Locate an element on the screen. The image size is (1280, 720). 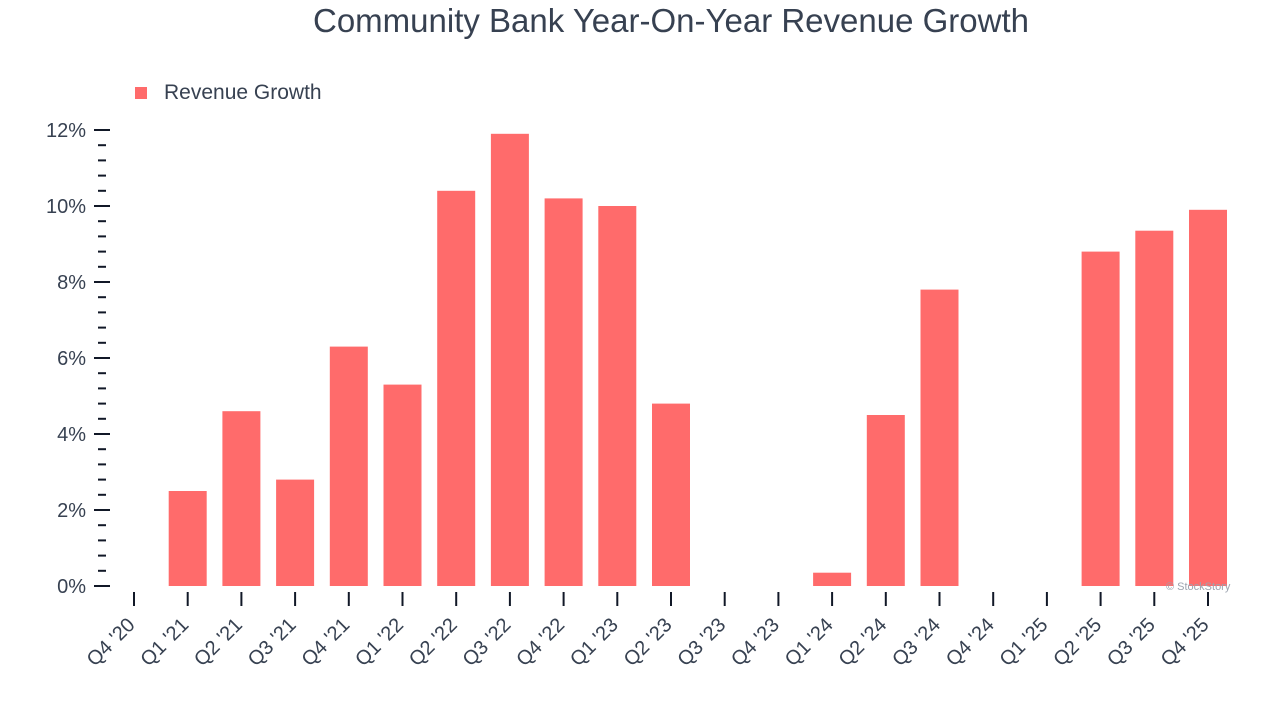
x-tick-label: Q3 '24 is located at coordinates (916, 642).